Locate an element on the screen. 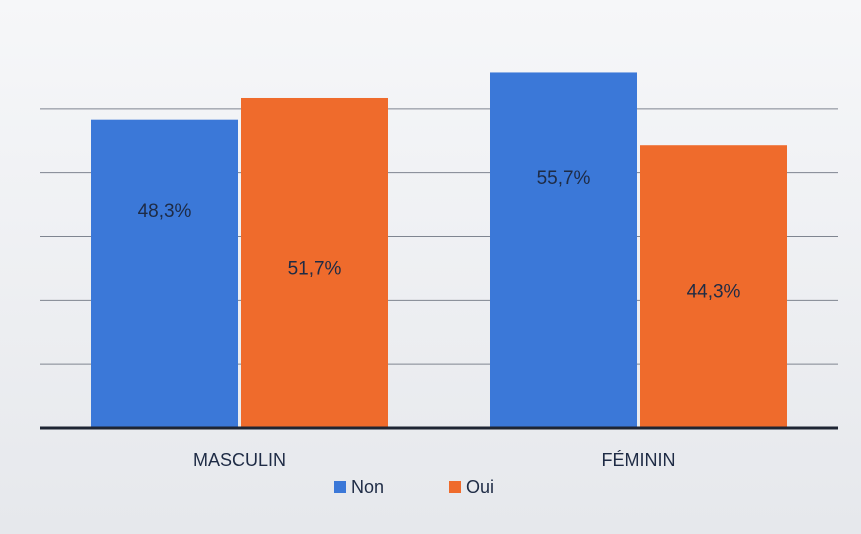 The width and height of the screenshot is (861, 534). value-label: 44,3% is located at coordinates (714, 291).